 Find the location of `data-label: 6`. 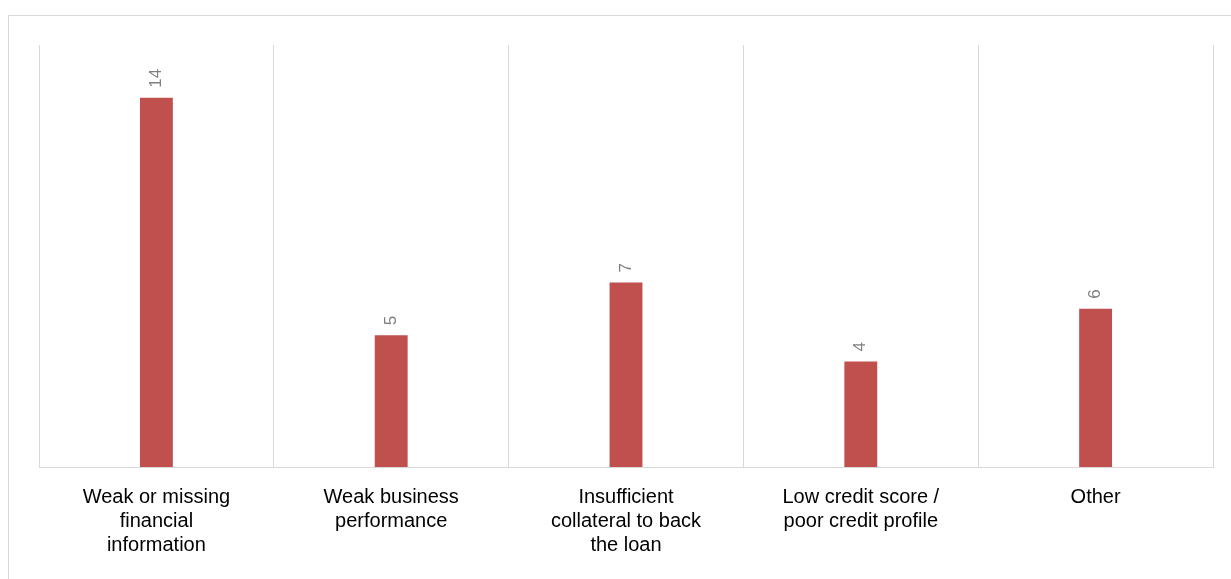

data-label: 6 is located at coordinates (1095, 294).